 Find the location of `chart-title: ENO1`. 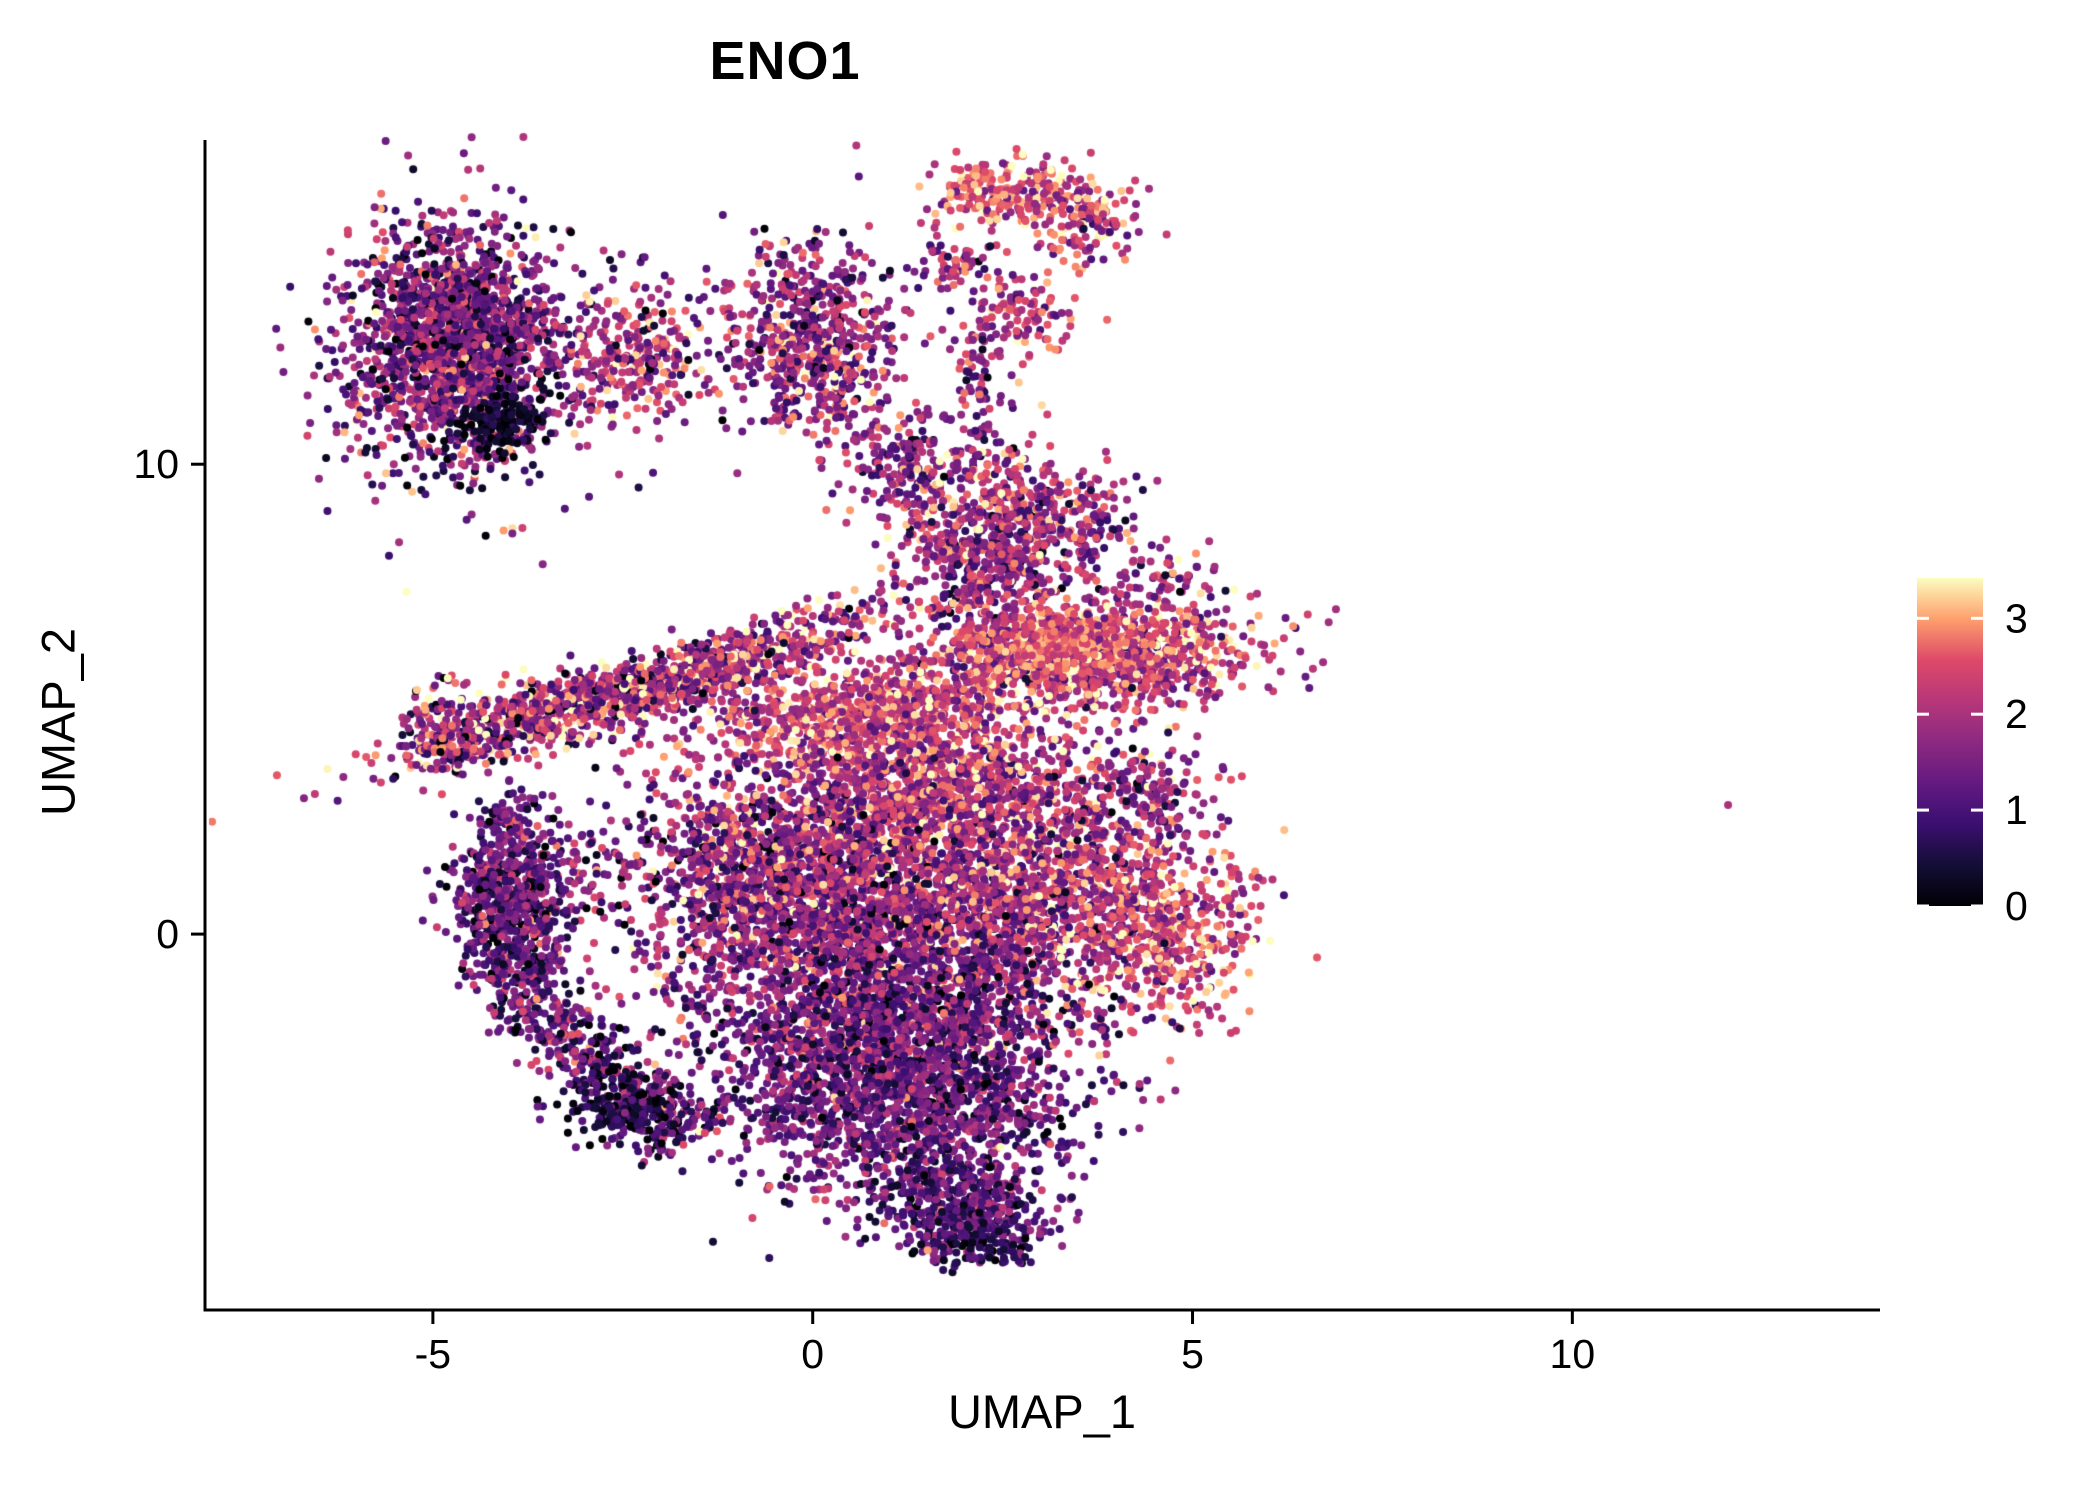

chart-title: ENO1 is located at coordinates (785, 61).